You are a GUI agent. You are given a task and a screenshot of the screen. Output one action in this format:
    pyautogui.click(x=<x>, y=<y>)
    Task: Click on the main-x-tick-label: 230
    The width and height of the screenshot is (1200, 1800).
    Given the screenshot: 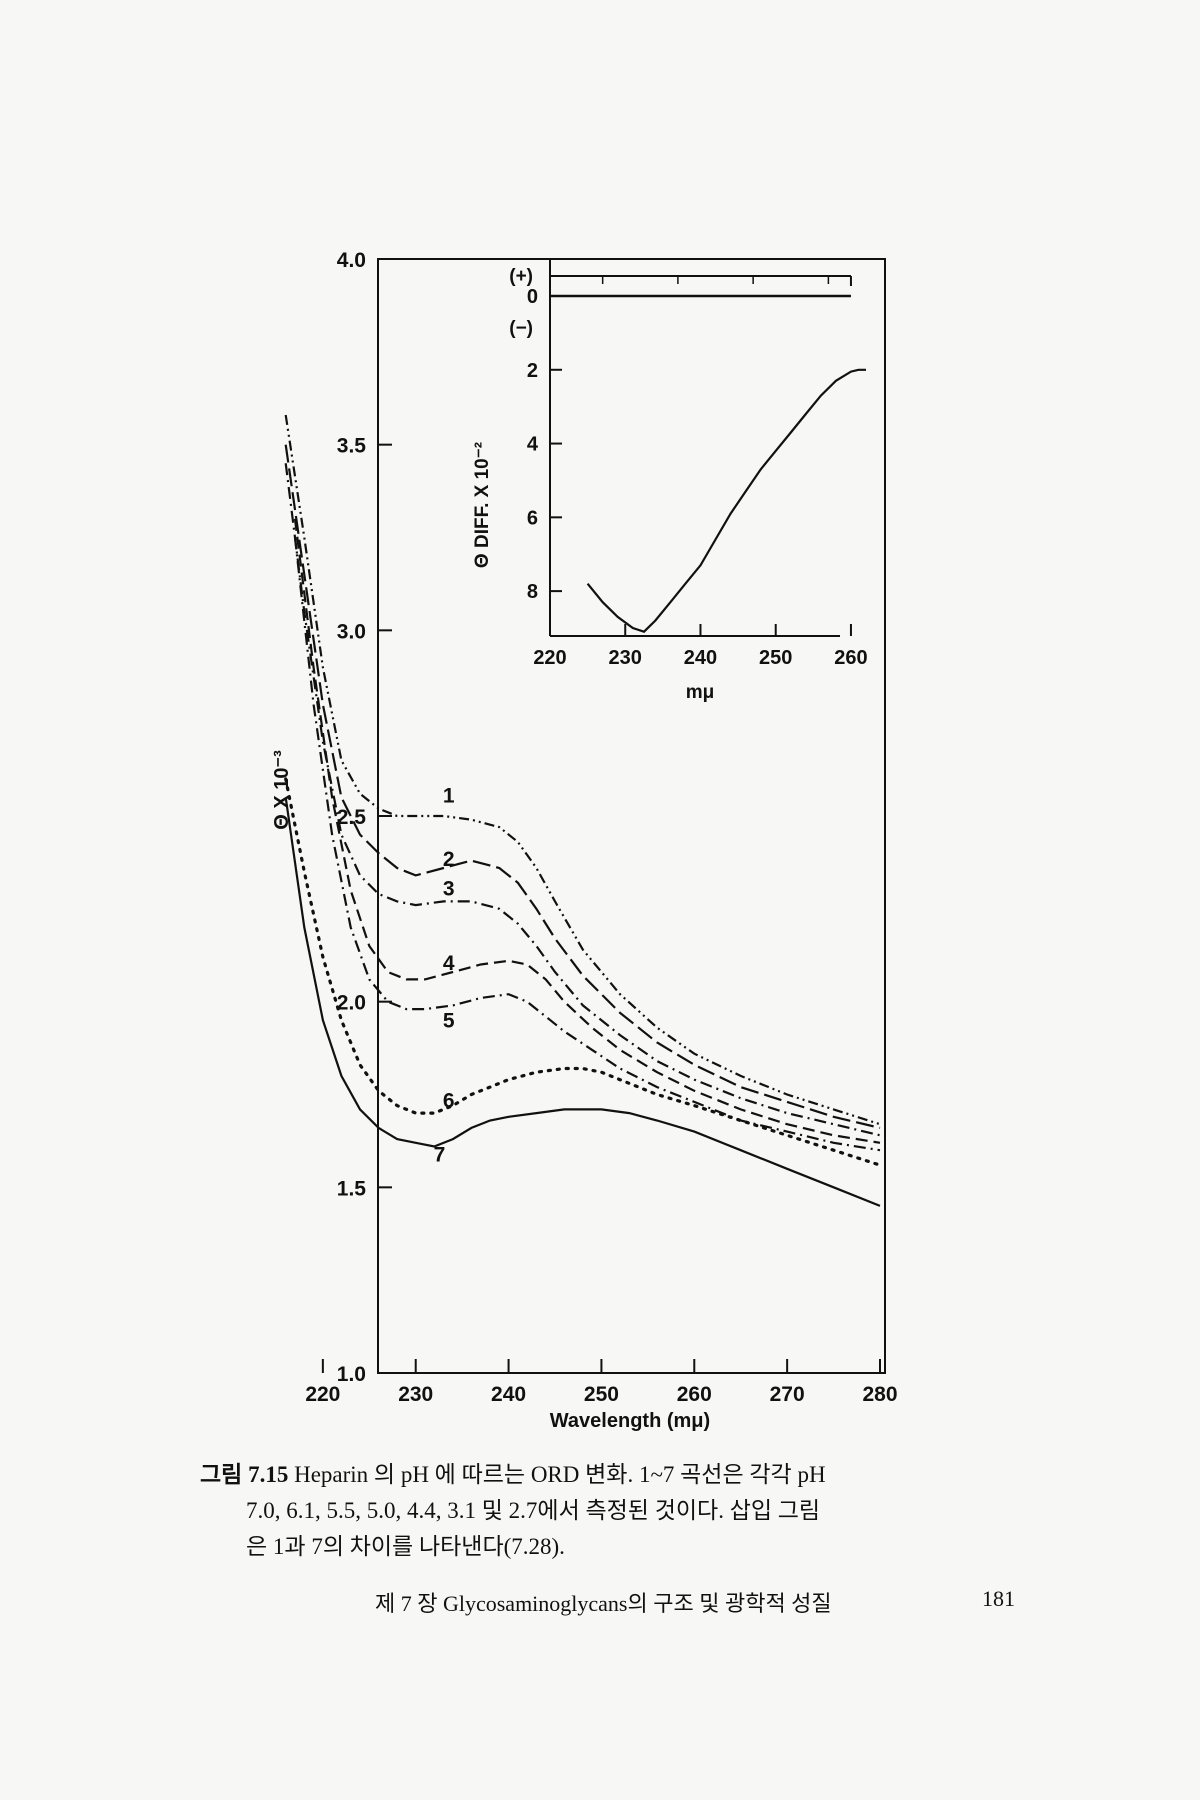 What is the action you would take?
    pyautogui.click(x=415, y=1394)
    